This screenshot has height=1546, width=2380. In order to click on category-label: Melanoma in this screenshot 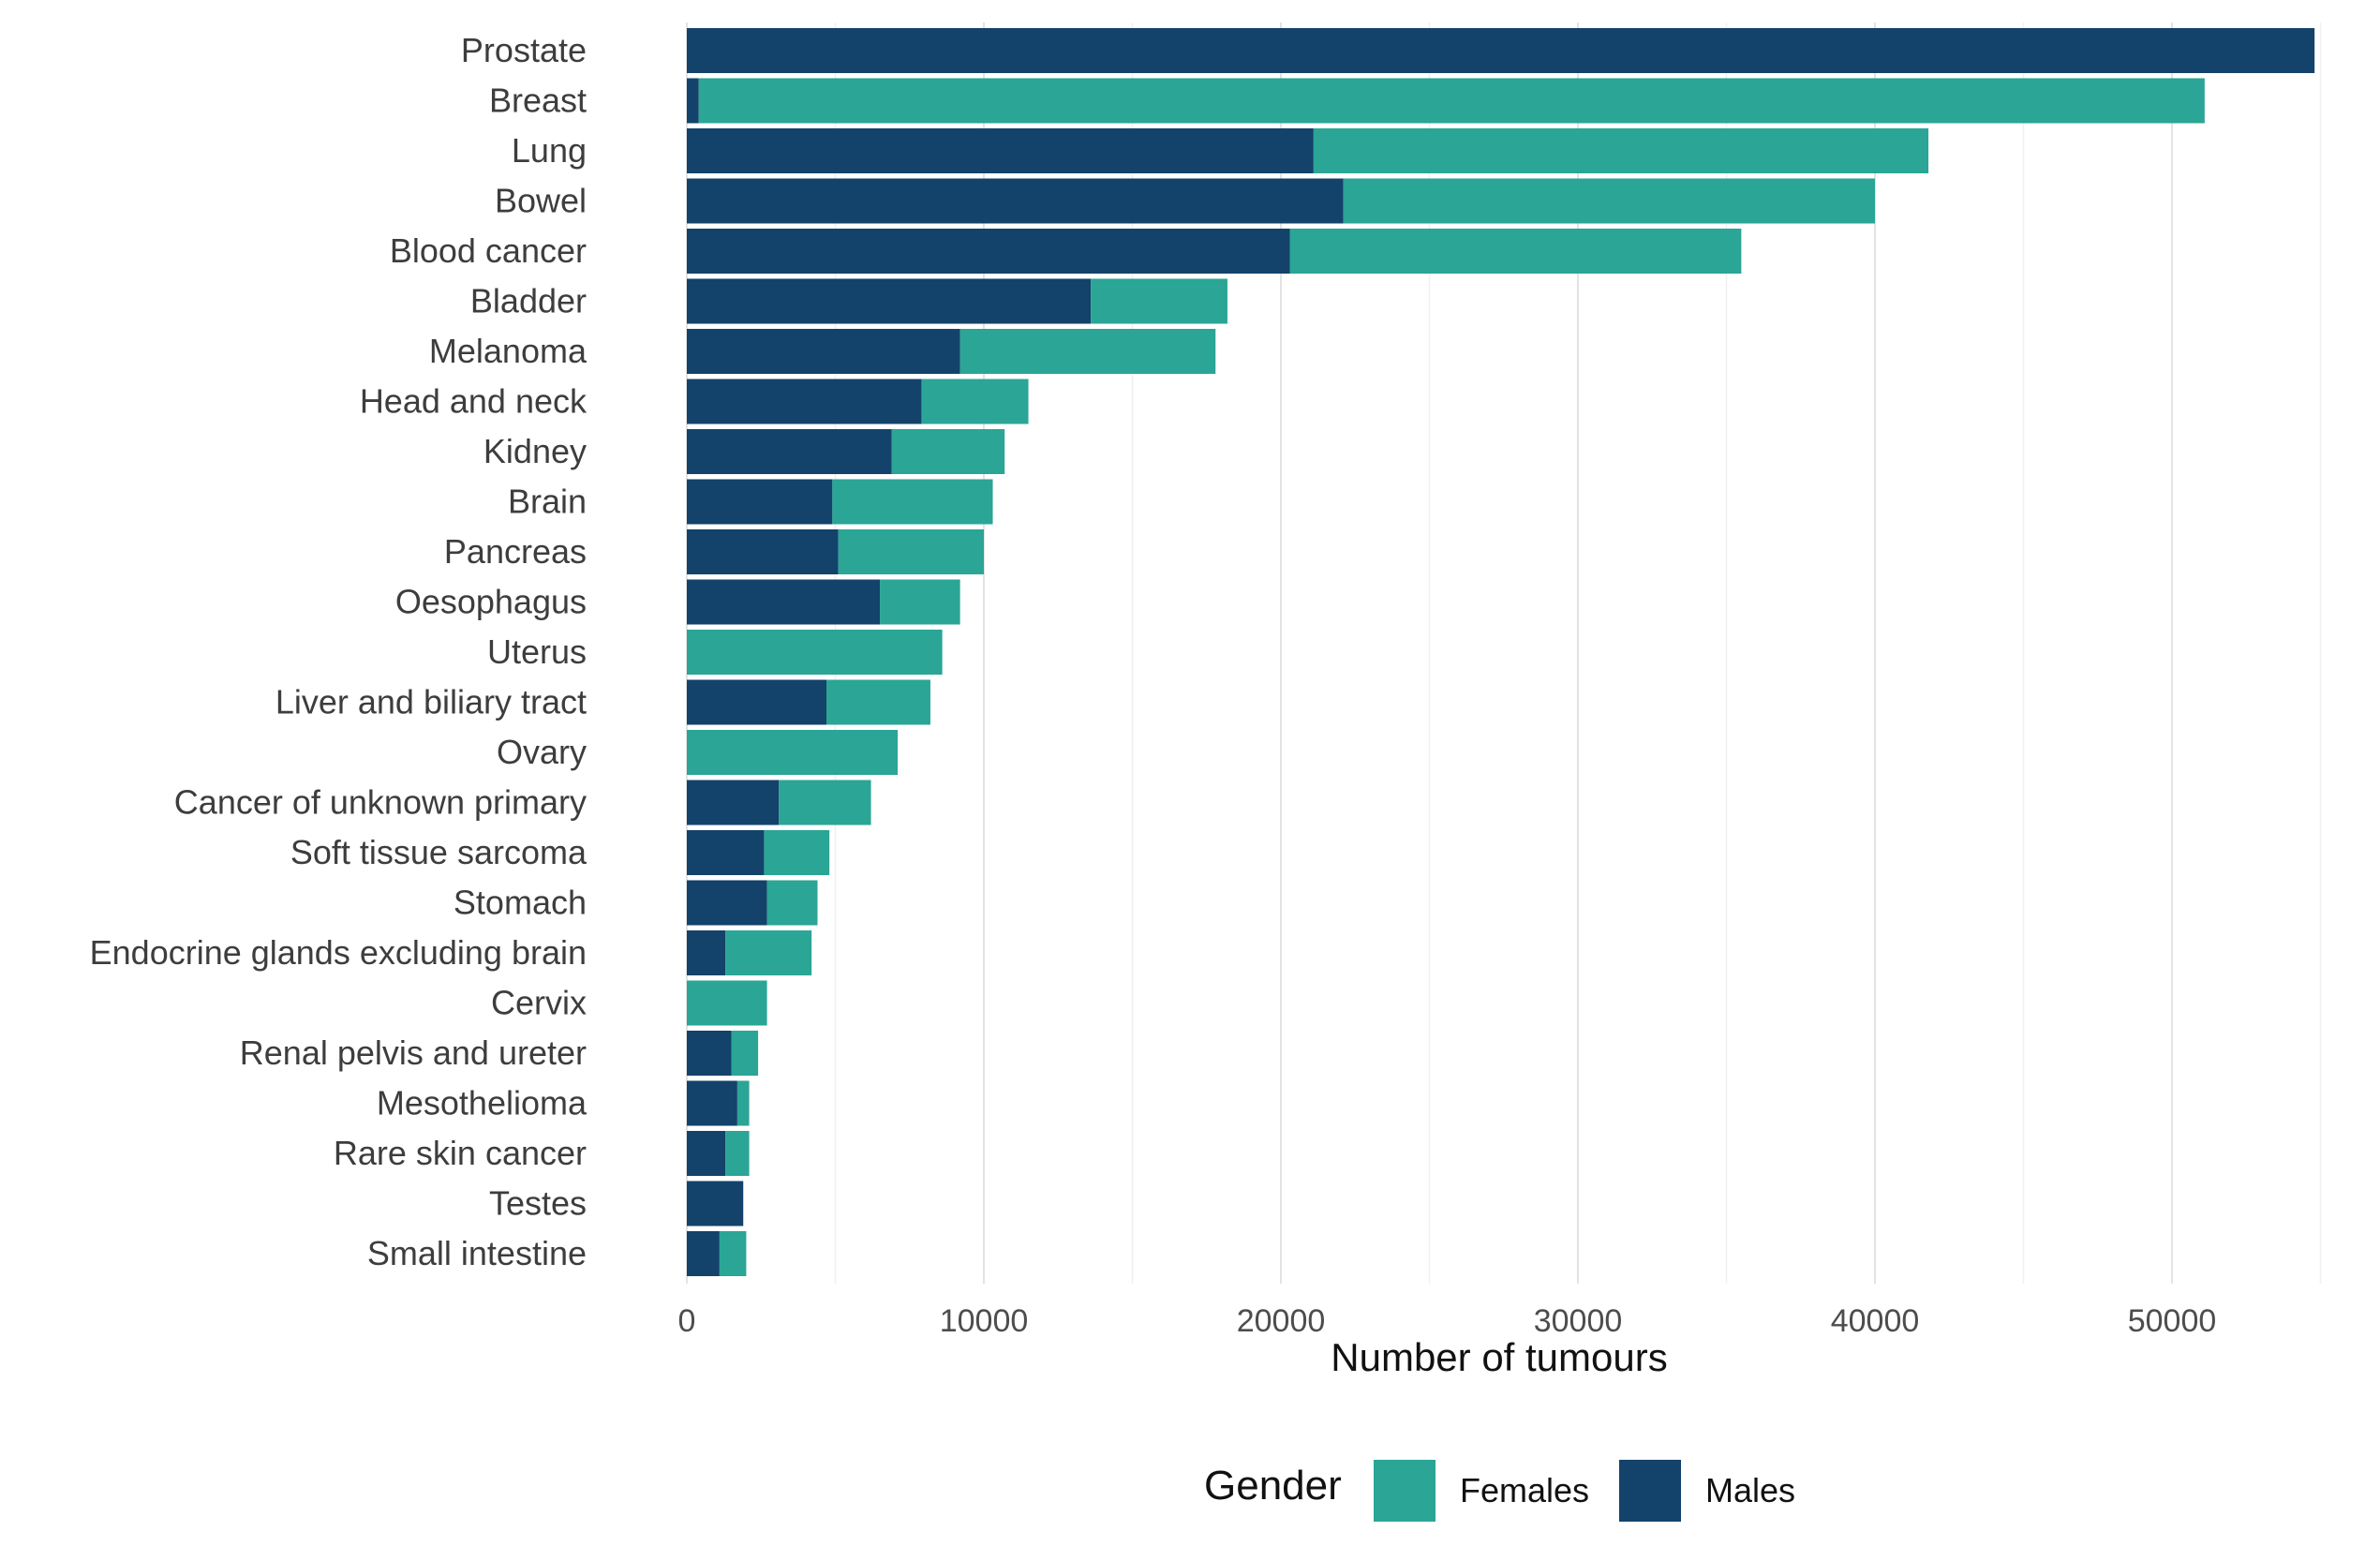, I will do `click(508, 351)`.